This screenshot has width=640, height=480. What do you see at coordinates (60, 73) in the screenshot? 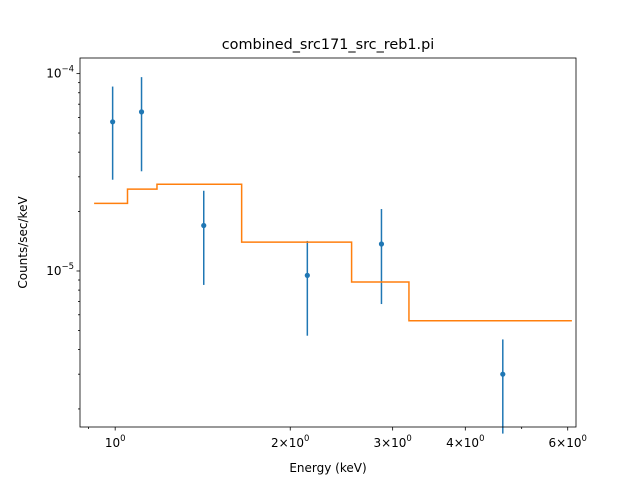
I see `y-tick-label: 10⁻⁴` at bounding box center [60, 73].